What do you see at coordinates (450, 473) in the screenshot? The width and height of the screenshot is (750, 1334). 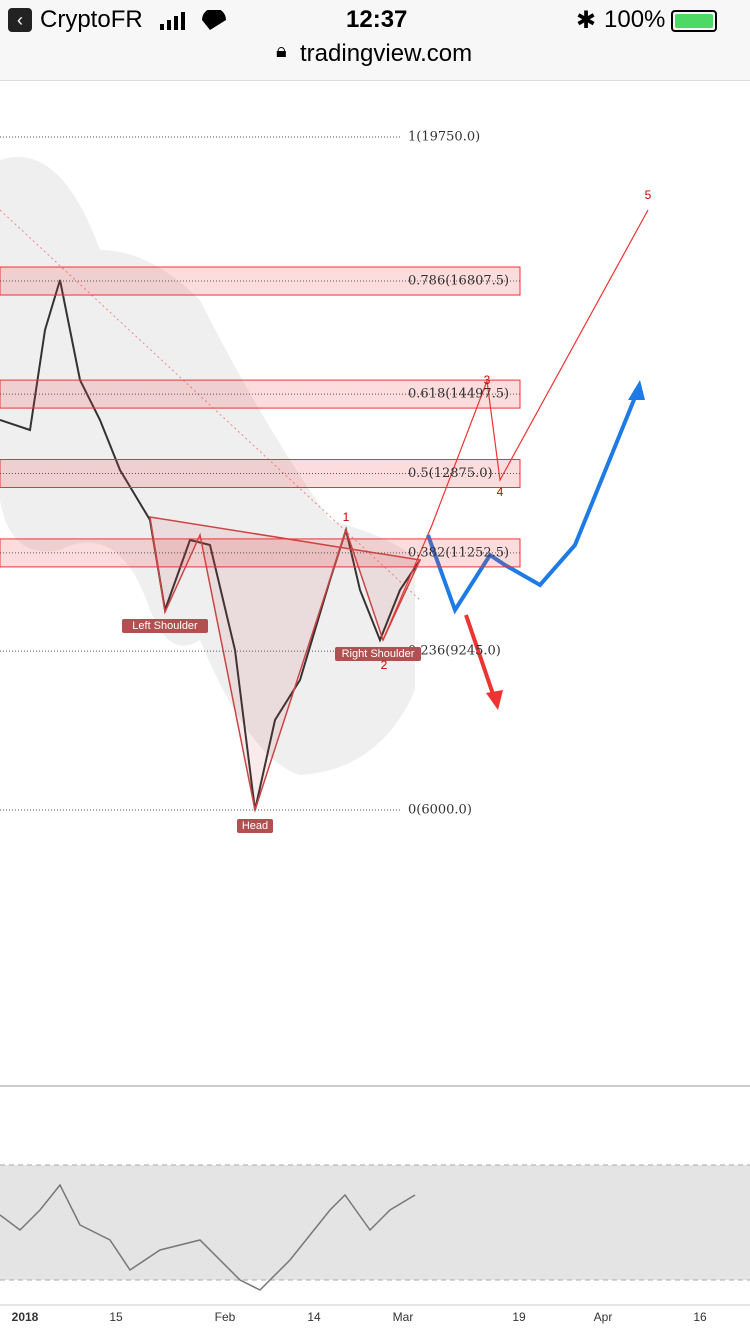 I see `fib-label: 0.5(12875.0)` at bounding box center [450, 473].